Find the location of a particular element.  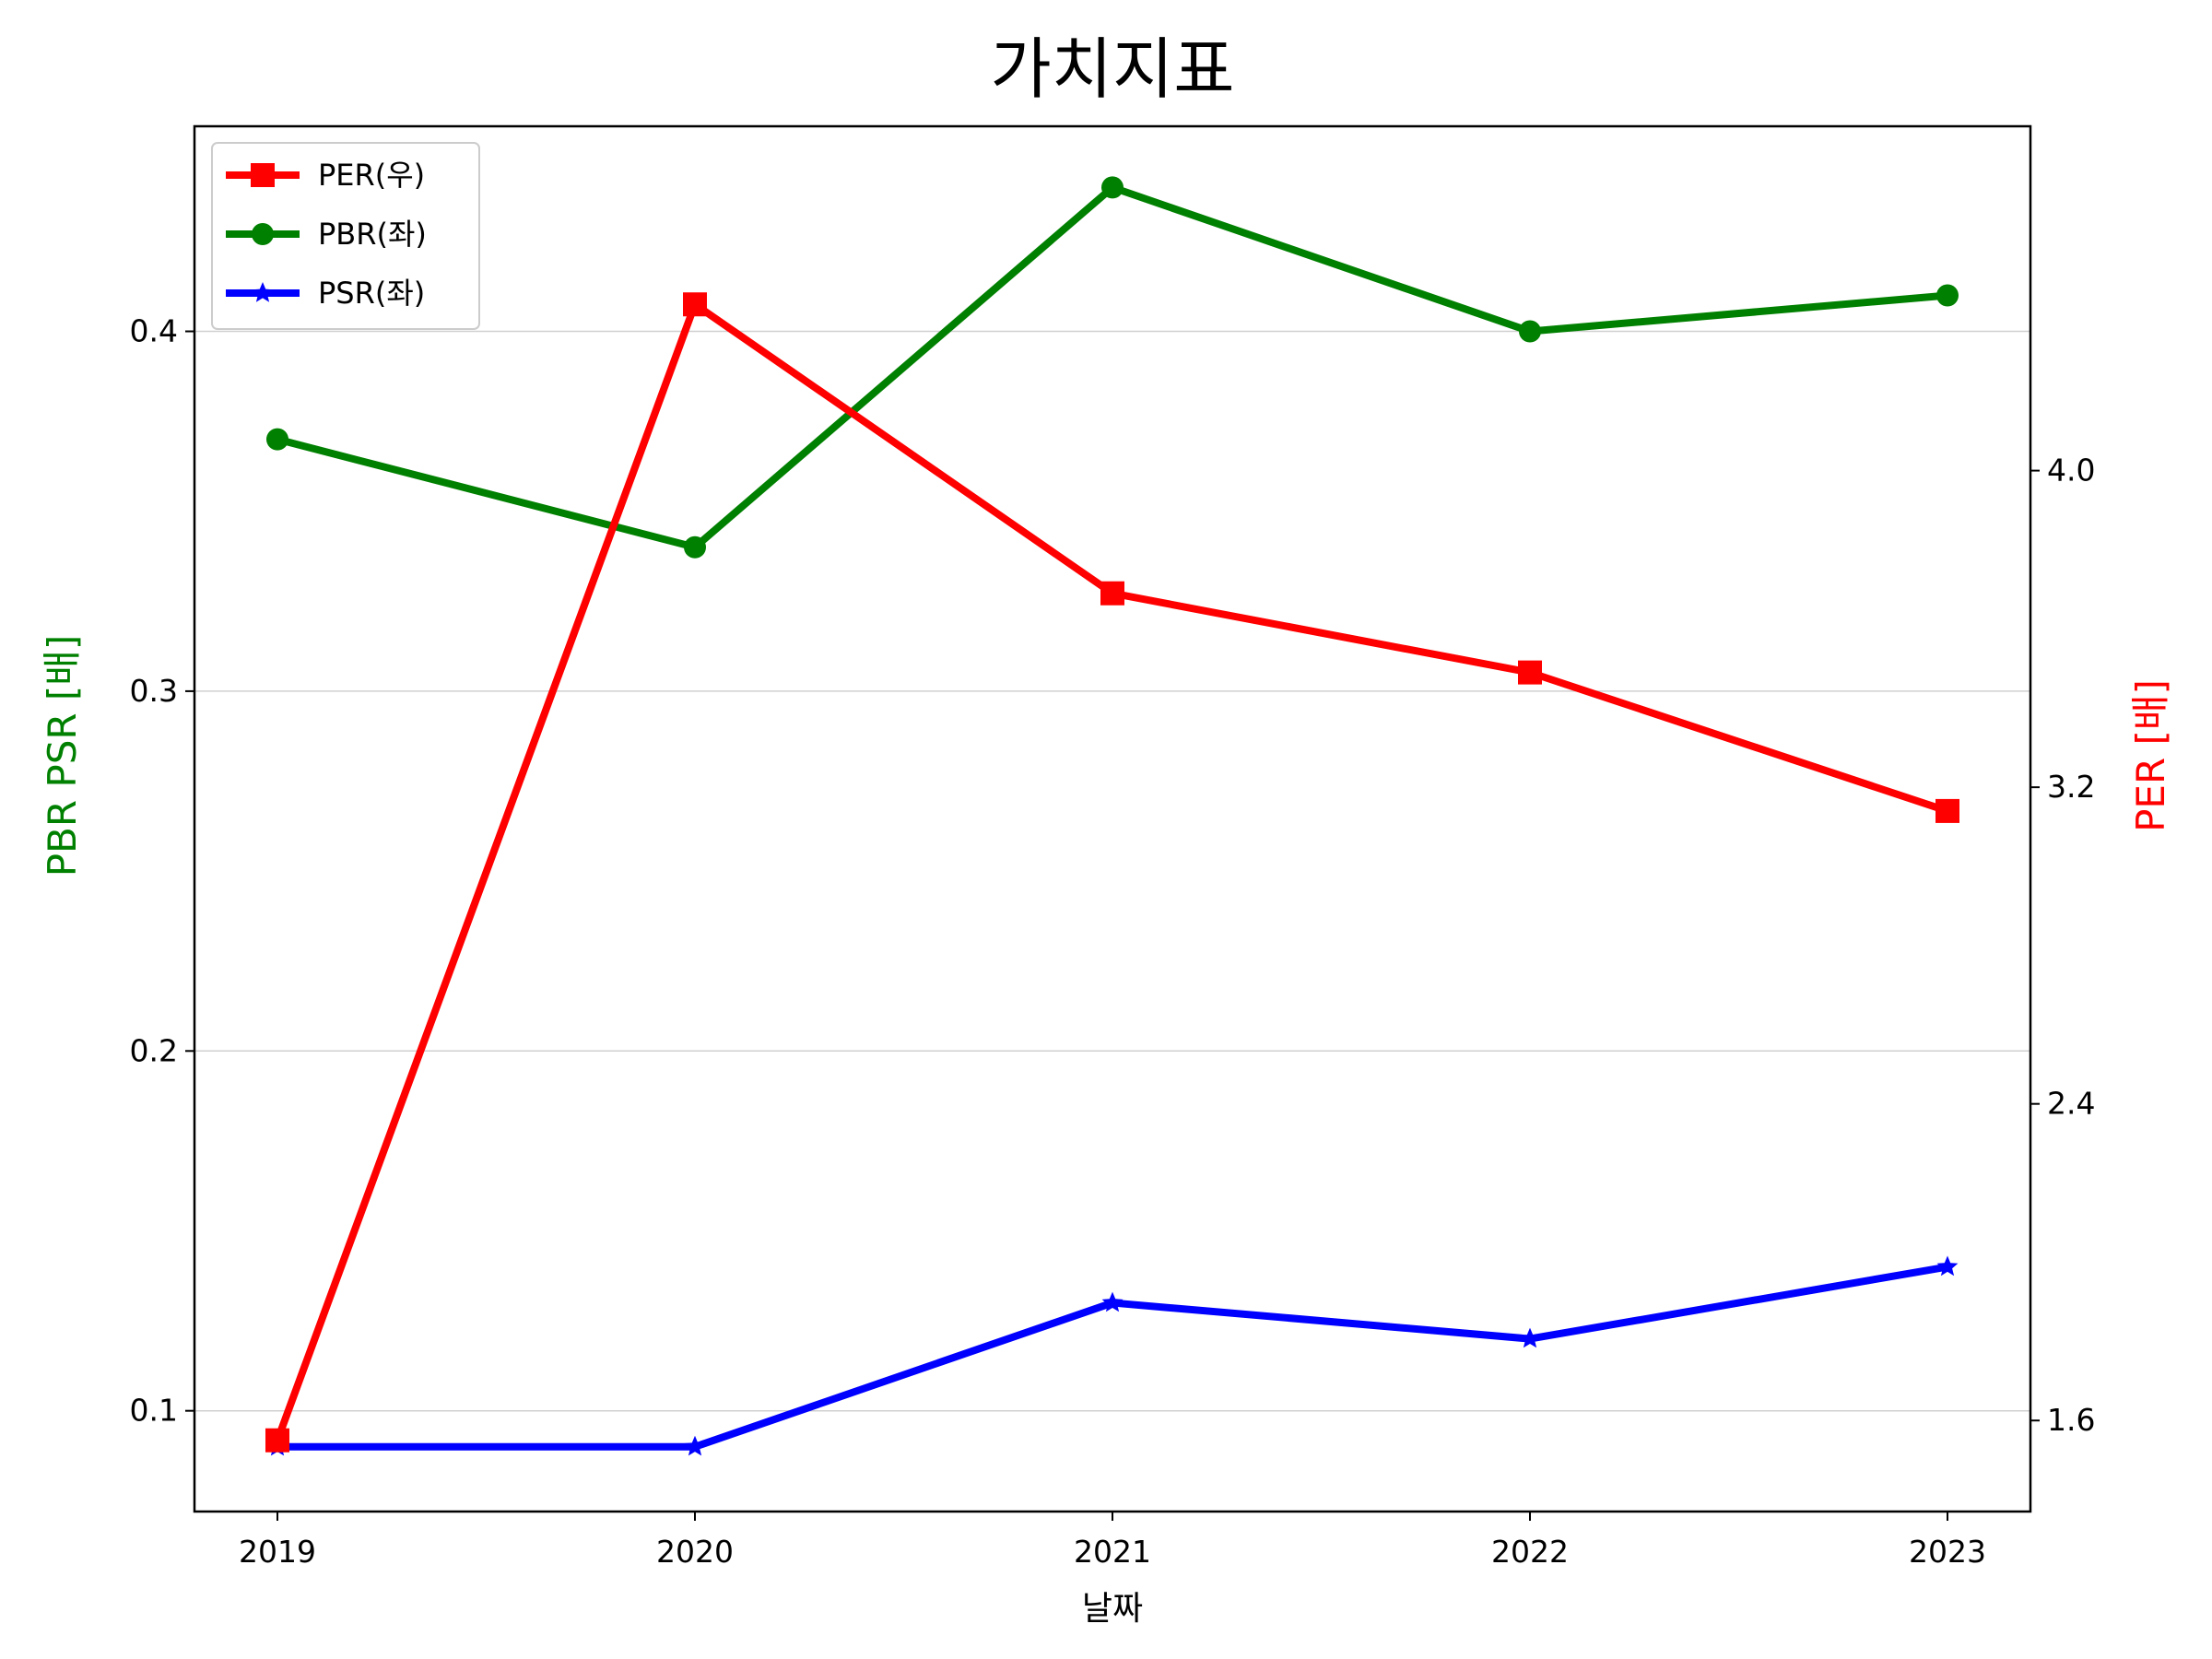

legend: PER(우) PBR(좌) PSR(좌) is located at coordinates (345, 236).